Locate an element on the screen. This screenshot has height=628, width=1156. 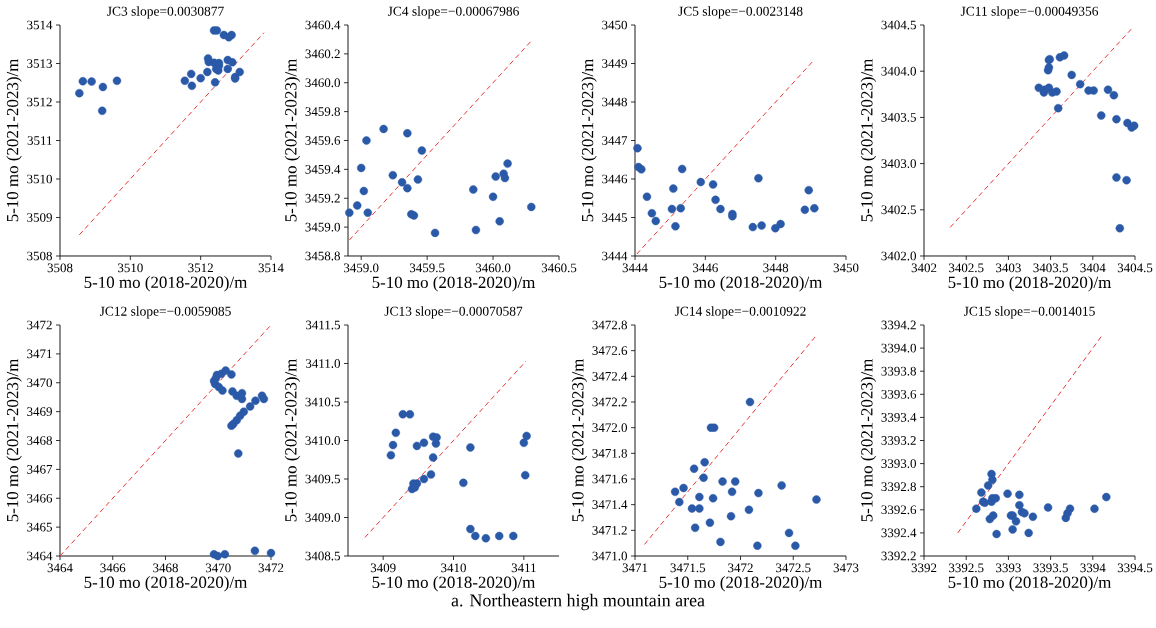
y-tick-label: 3392.6 is located at coordinates (899, 510).